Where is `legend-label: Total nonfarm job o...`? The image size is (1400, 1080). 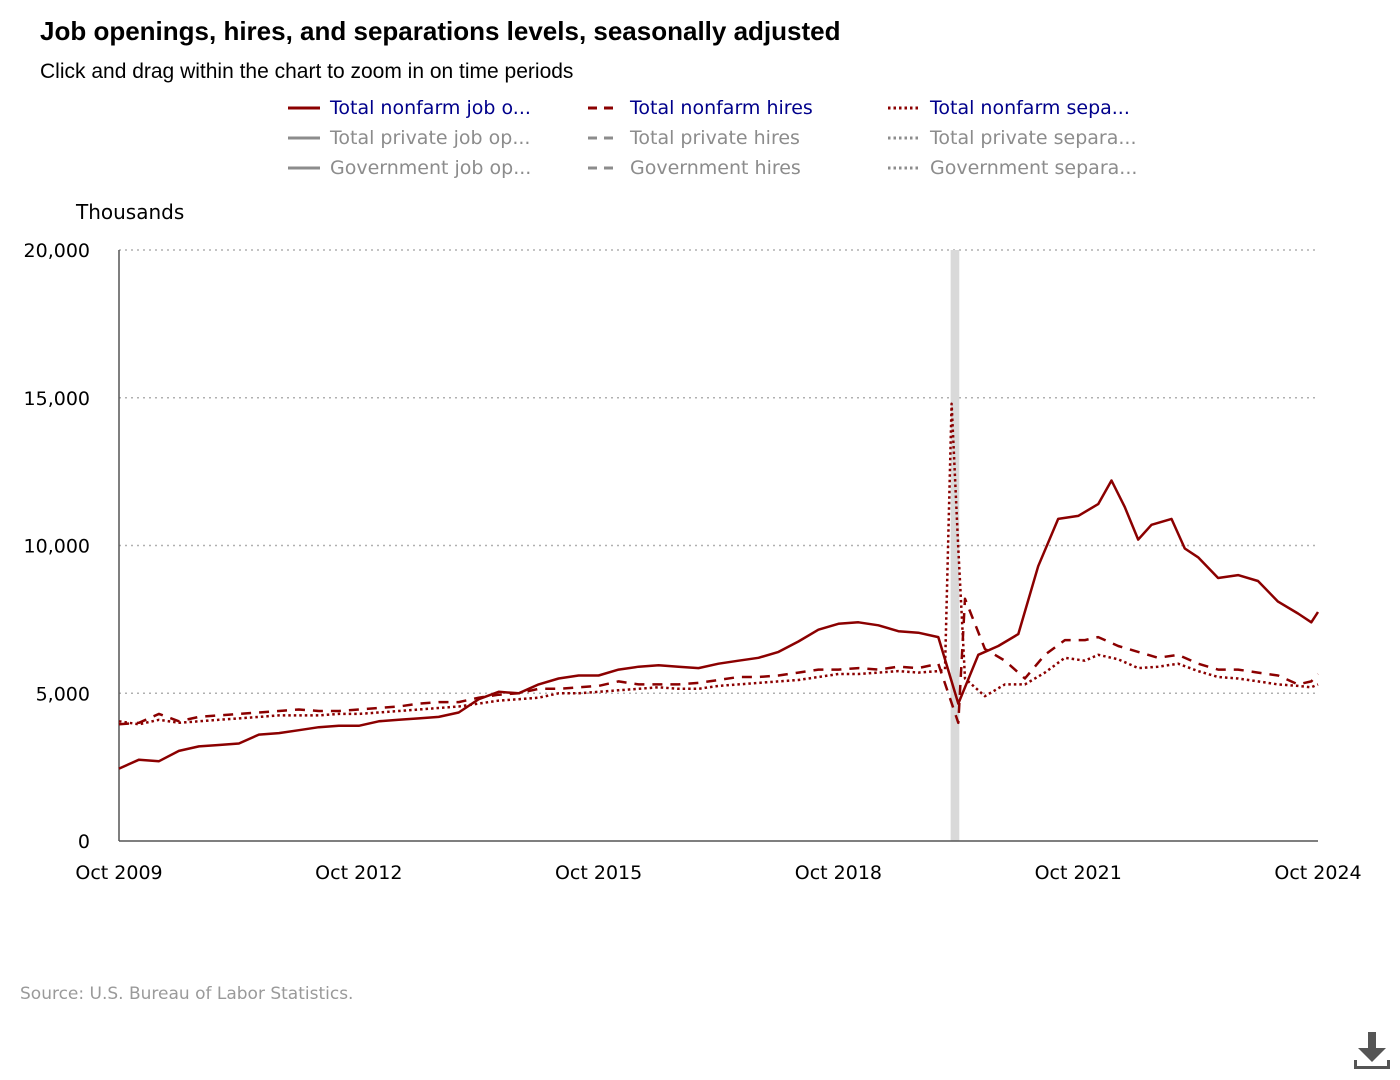 legend-label: Total nonfarm job o... is located at coordinates (430, 108).